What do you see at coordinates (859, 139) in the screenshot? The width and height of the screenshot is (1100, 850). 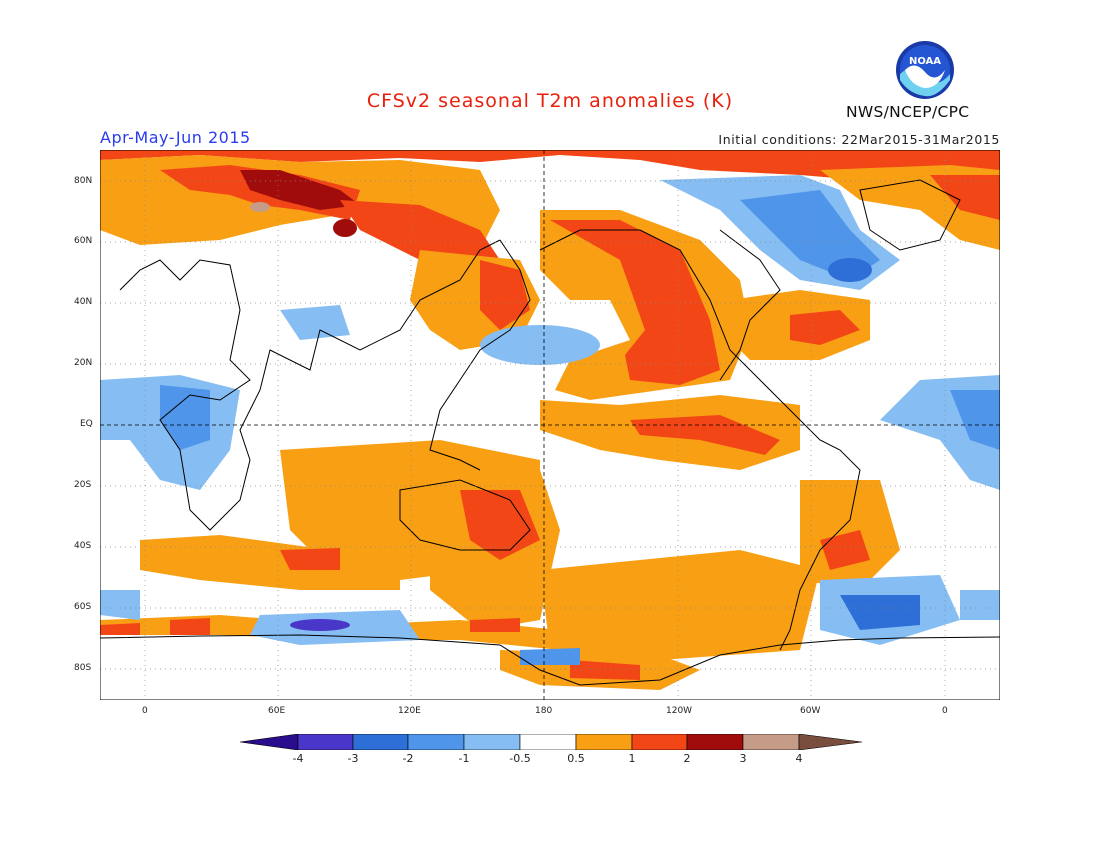 I see `initial-conditions-label: Initial conditions: 22Mar2015-31Mar2015` at bounding box center [859, 139].